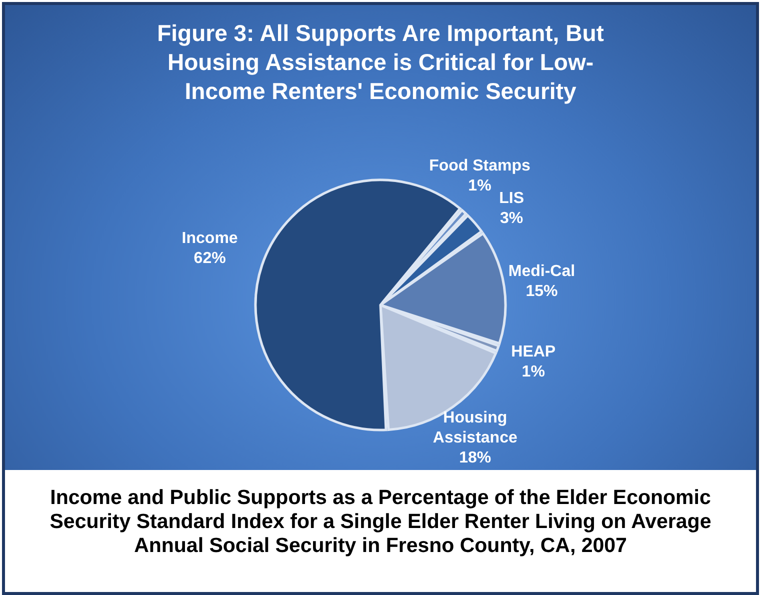 The width and height of the screenshot is (761, 595). I want to click on slice-label: Income, so click(210, 238).